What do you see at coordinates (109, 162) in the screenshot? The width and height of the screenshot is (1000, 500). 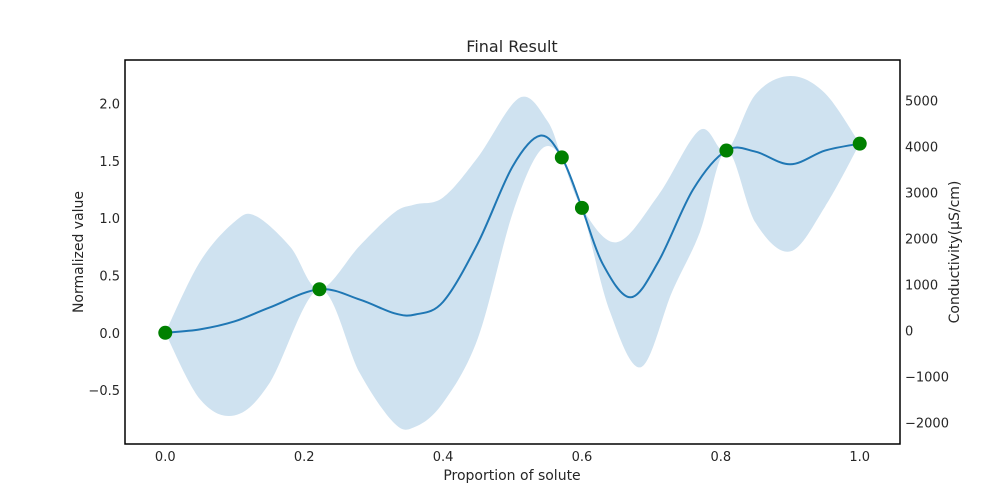 I see `y-tick-label: 1.5` at bounding box center [109, 162].